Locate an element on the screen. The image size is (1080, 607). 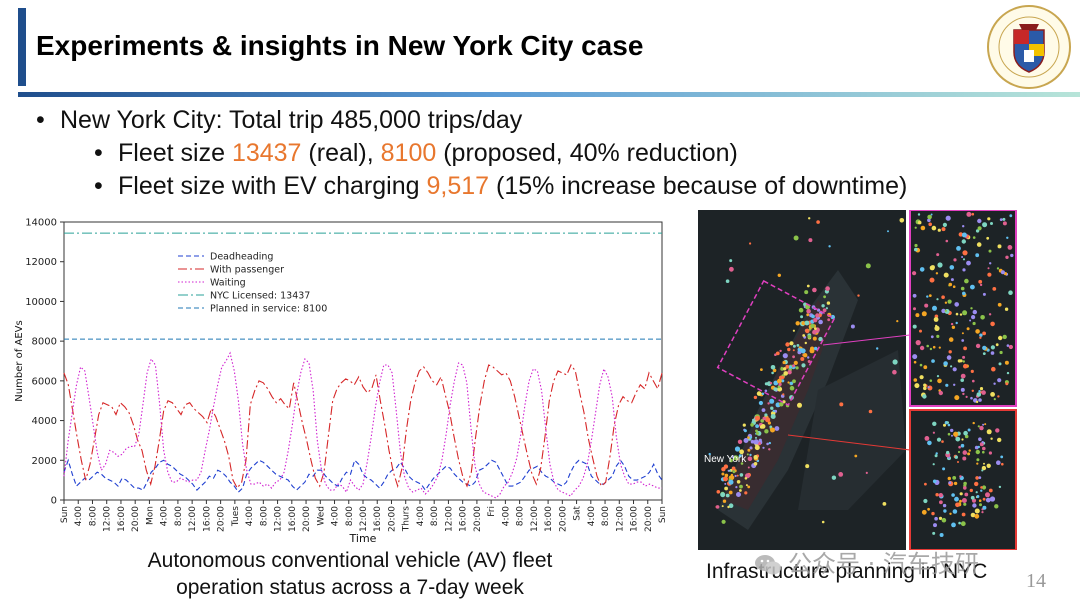
series-line-waiting is located at coordinates (362, 425).